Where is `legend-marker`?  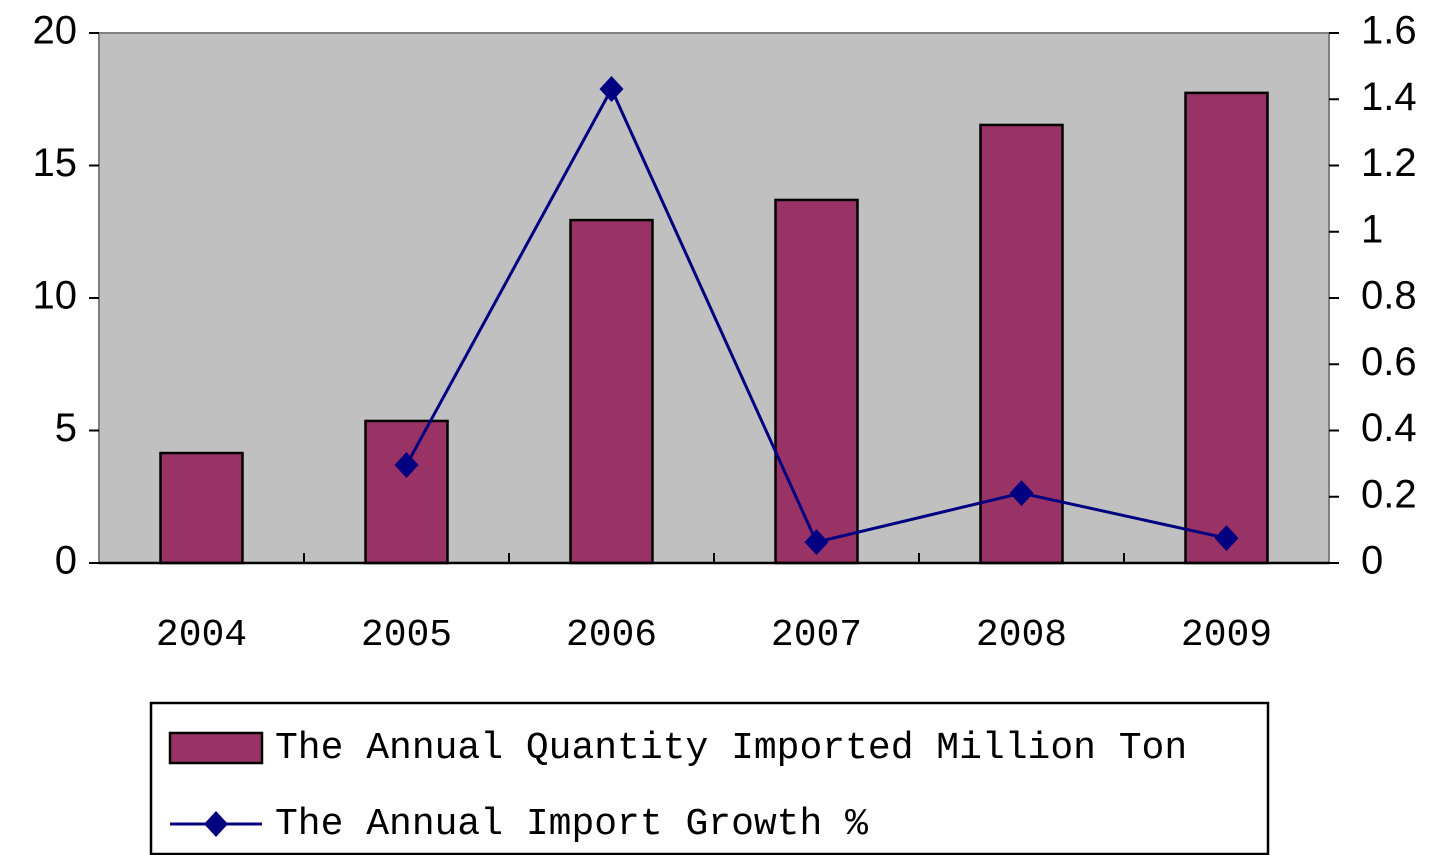
legend-marker is located at coordinates (216, 824).